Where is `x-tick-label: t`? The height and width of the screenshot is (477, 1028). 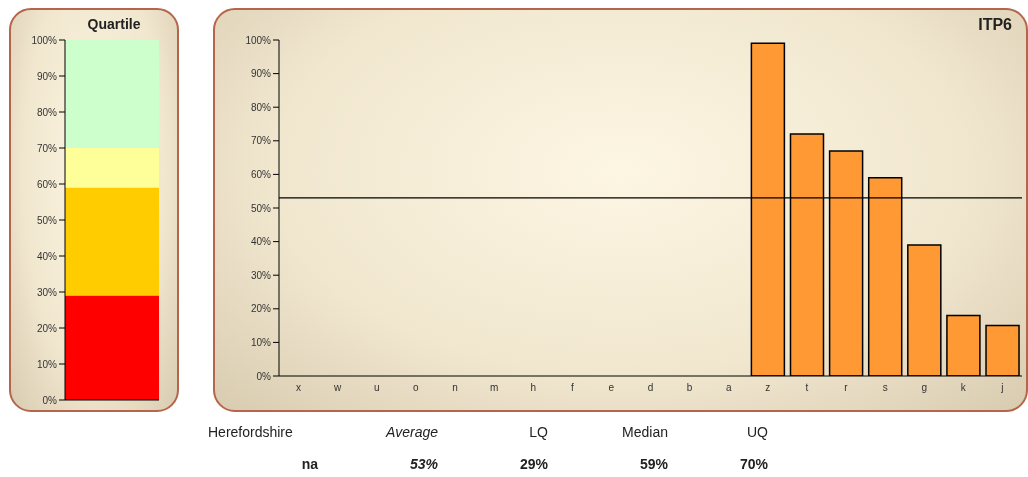
x-tick-label: t is located at coordinates (807, 388).